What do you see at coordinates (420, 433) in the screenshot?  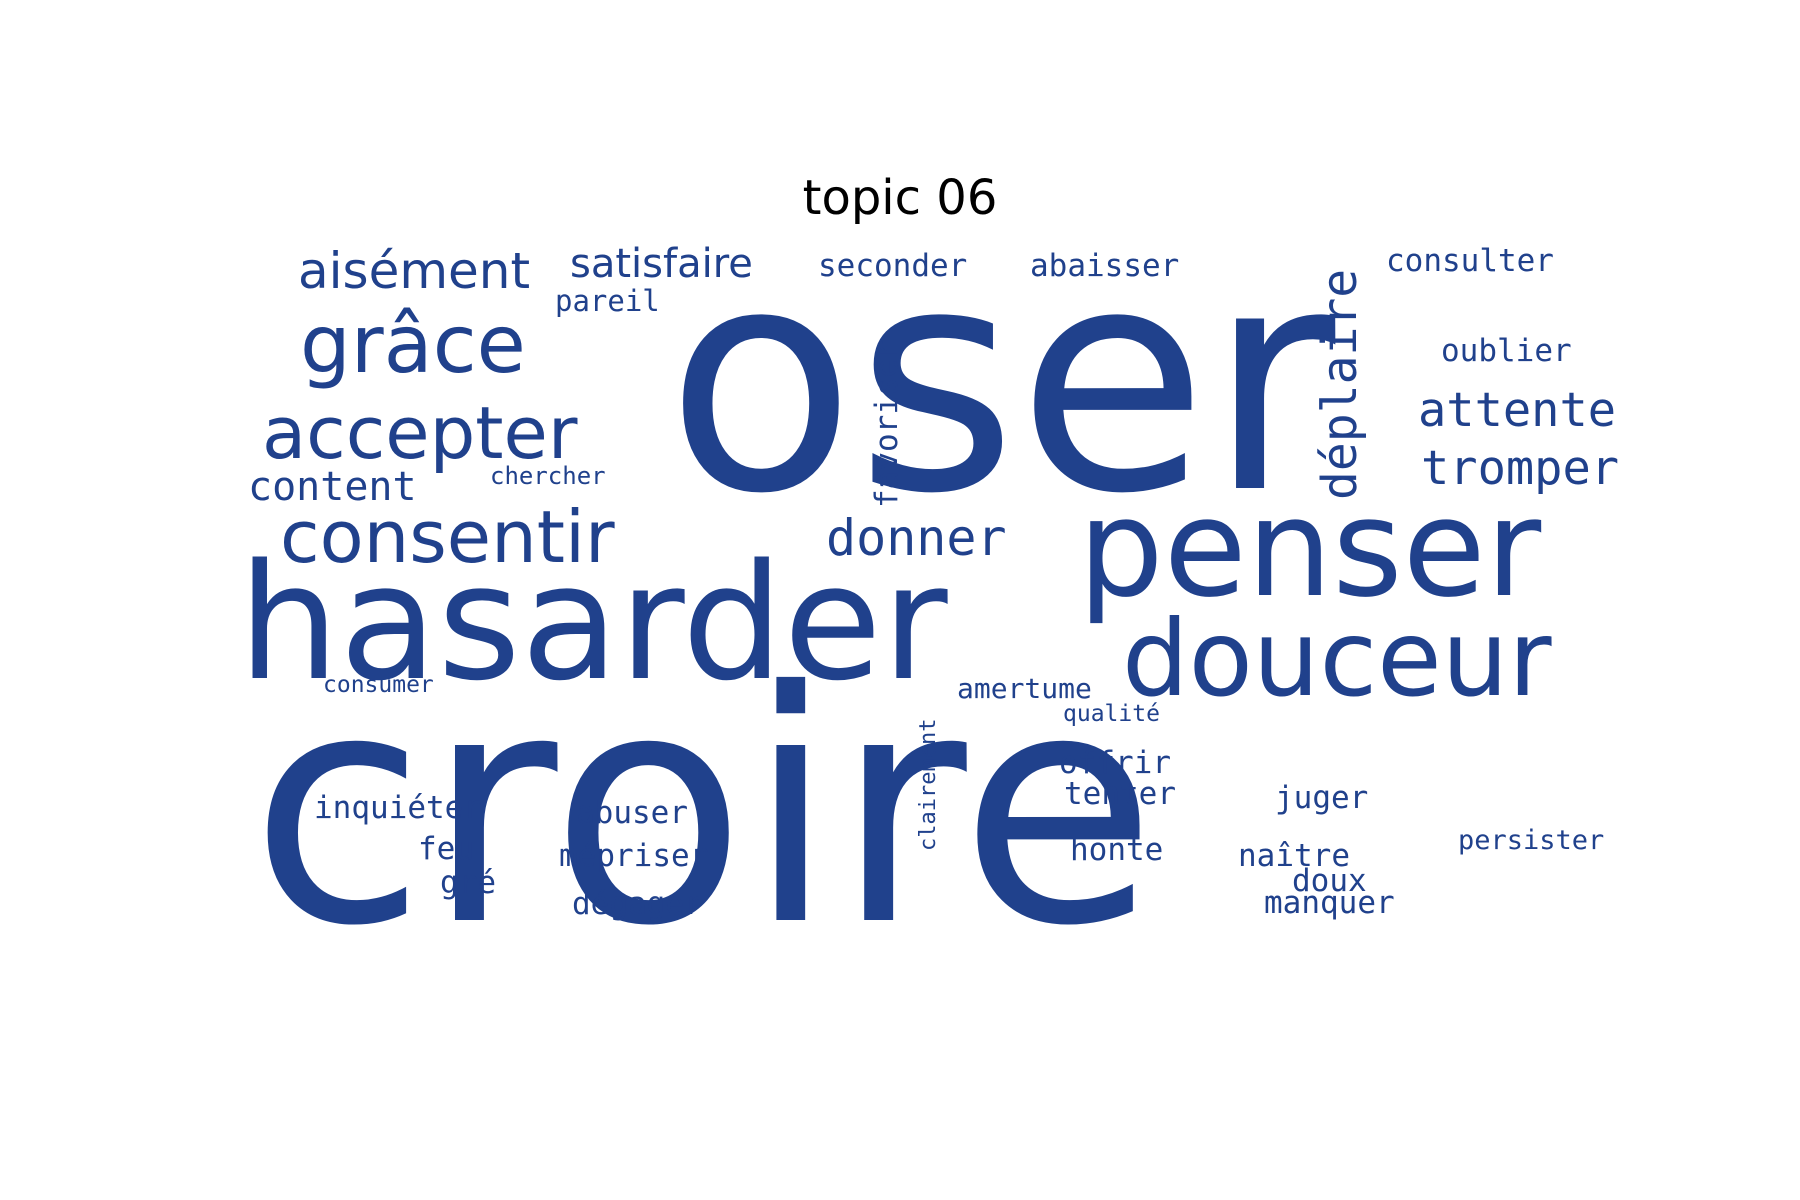 I see `word-6: accepter` at bounding box center [420, 433].